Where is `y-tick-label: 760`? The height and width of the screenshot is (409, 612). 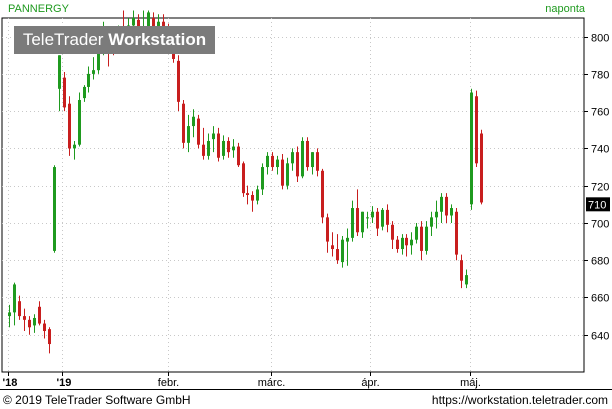 y-tick-label: 760 is located at coordinates (600, 113).